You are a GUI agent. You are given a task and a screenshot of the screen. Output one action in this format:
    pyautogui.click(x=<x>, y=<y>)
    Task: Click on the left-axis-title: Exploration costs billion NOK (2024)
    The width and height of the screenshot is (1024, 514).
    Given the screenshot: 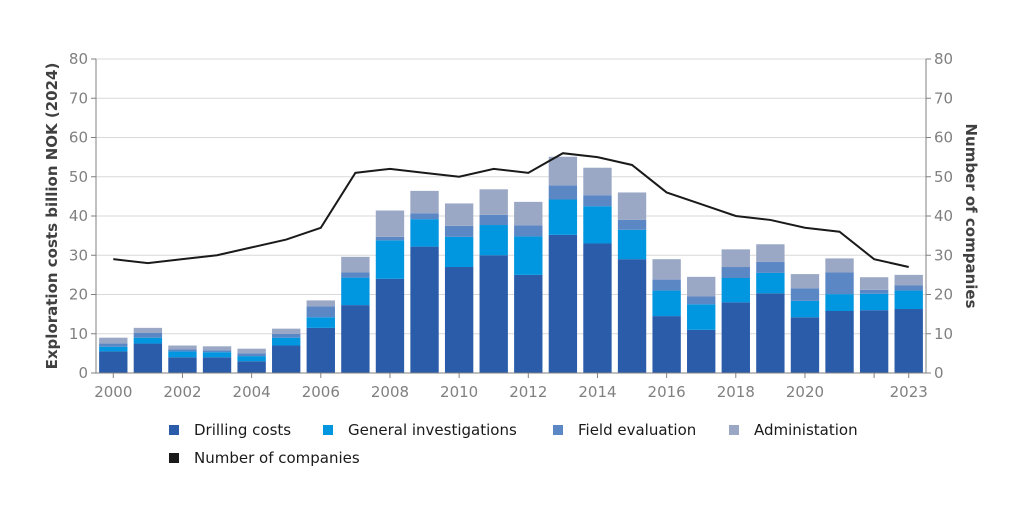 What is the action you would take?
    pyautogui.click(x=52, y=216)
    